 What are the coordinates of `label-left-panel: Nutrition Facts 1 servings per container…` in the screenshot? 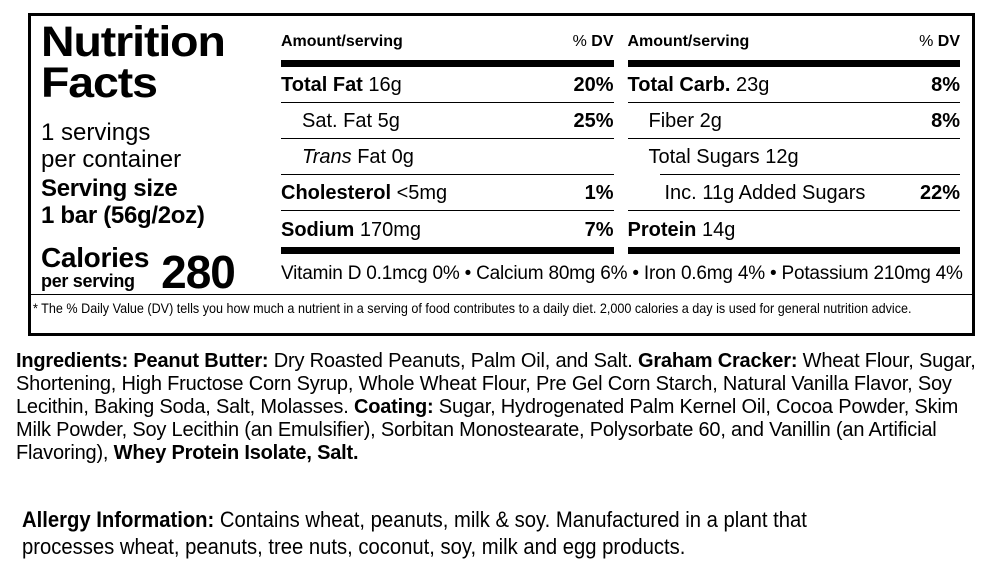 It's located at (156, 157).